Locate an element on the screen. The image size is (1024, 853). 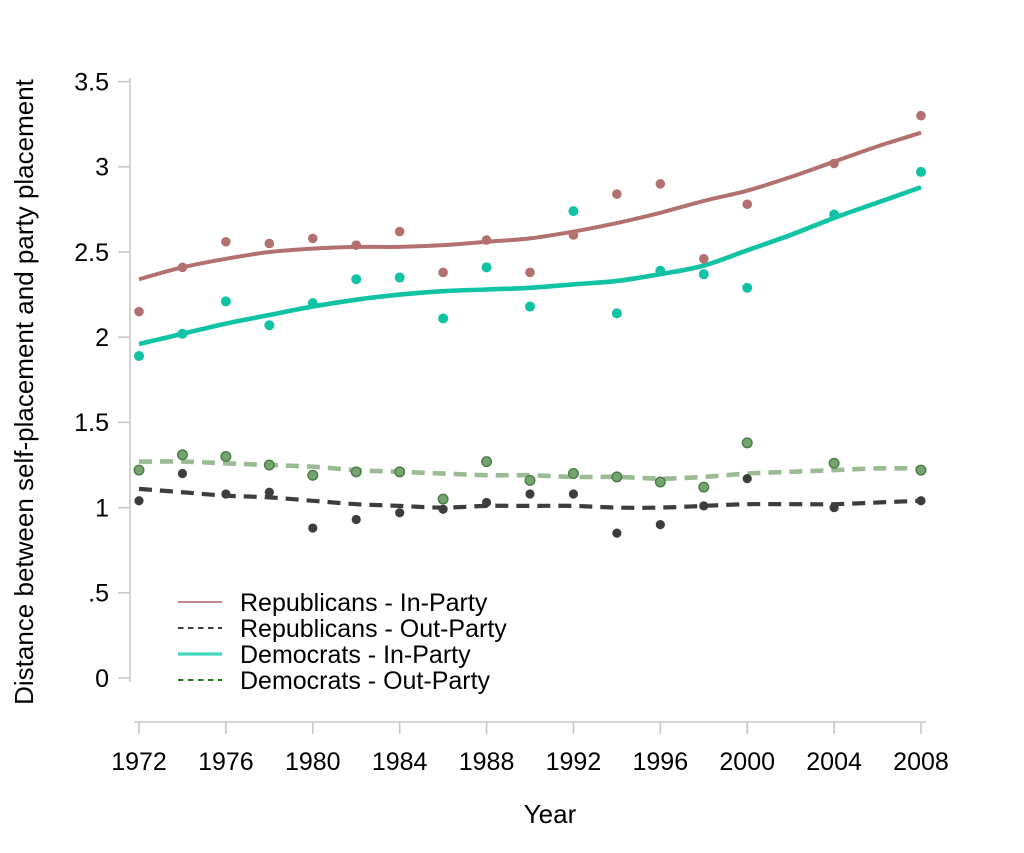
x-tick-label: 2004 is located at coordinates (834, 762).